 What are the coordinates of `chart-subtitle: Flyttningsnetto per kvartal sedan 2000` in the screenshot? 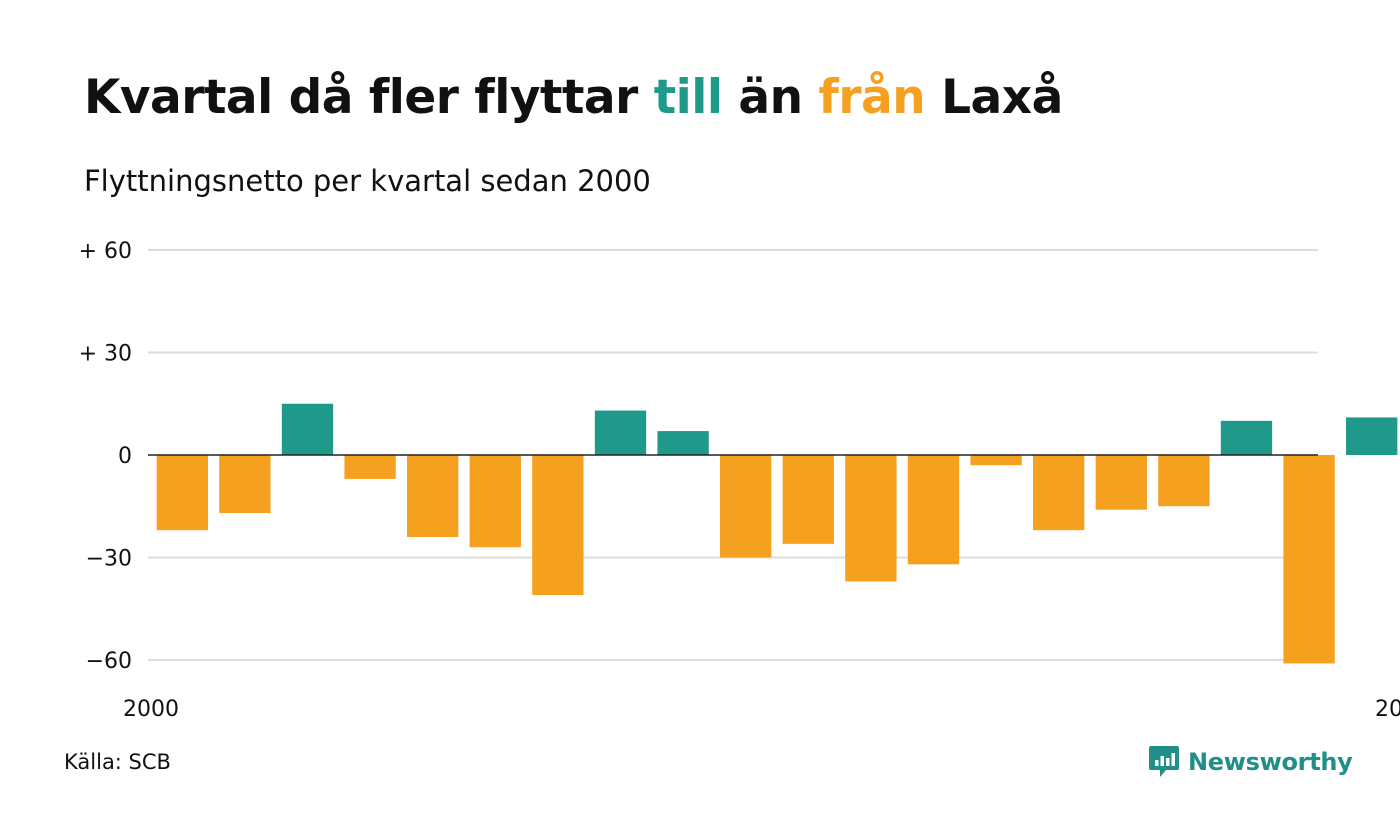 It's located at (367, 181).